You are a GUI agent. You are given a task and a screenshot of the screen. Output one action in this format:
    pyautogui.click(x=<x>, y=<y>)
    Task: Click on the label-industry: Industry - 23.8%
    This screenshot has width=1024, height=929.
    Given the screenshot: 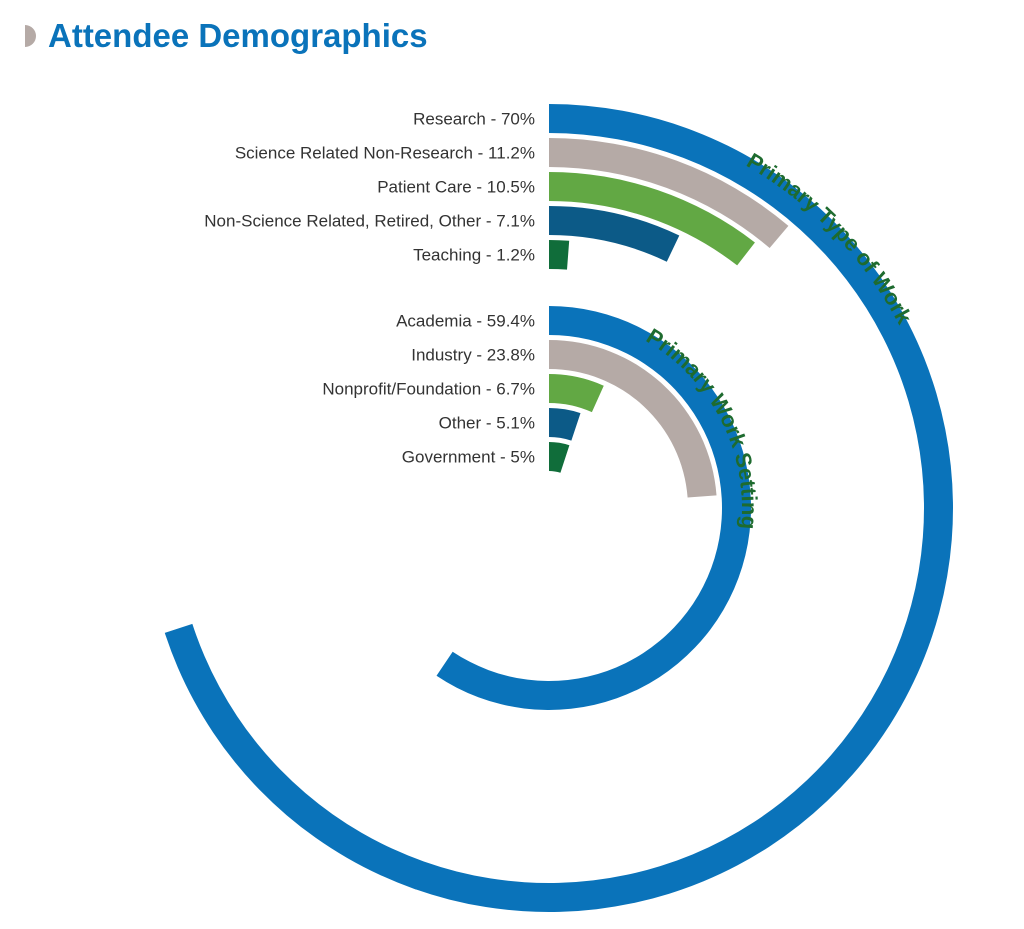 What is the action you would take?
    pyautogui.click(x=473, y=355)
    